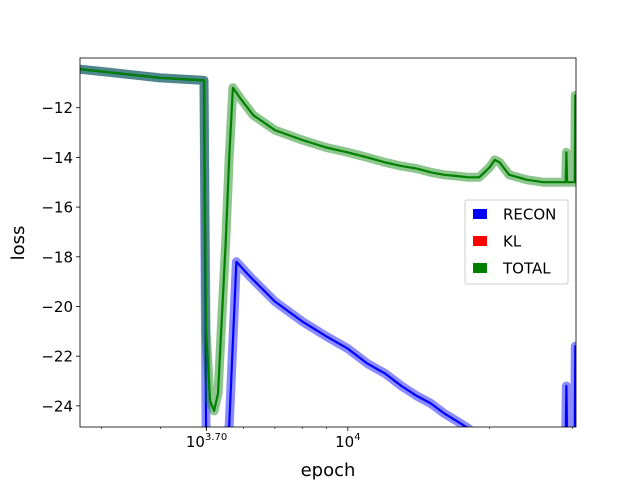  I want to click on y-tick-label: −20, so click(57, 307).